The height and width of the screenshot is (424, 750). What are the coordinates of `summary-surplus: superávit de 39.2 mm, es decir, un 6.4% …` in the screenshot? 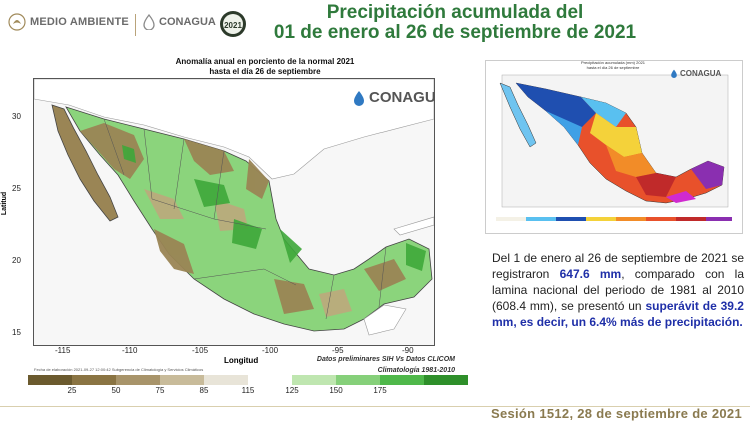 It's located at (618, 314).